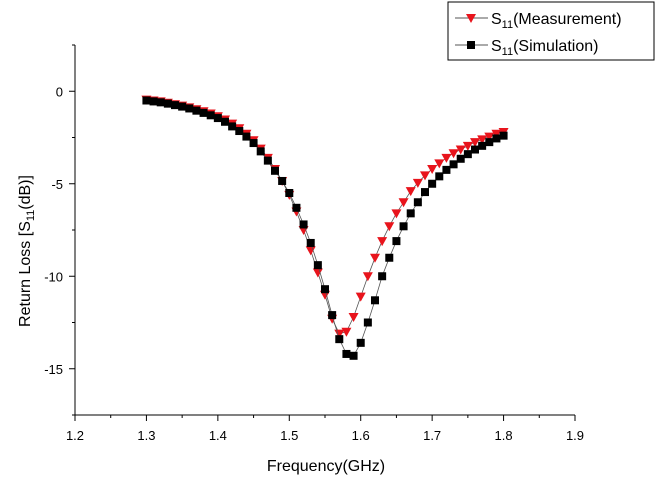 The height and width of the screenshot is (477, 662). I want to click on legend-label-measurement-main: S, so click(496, 19).